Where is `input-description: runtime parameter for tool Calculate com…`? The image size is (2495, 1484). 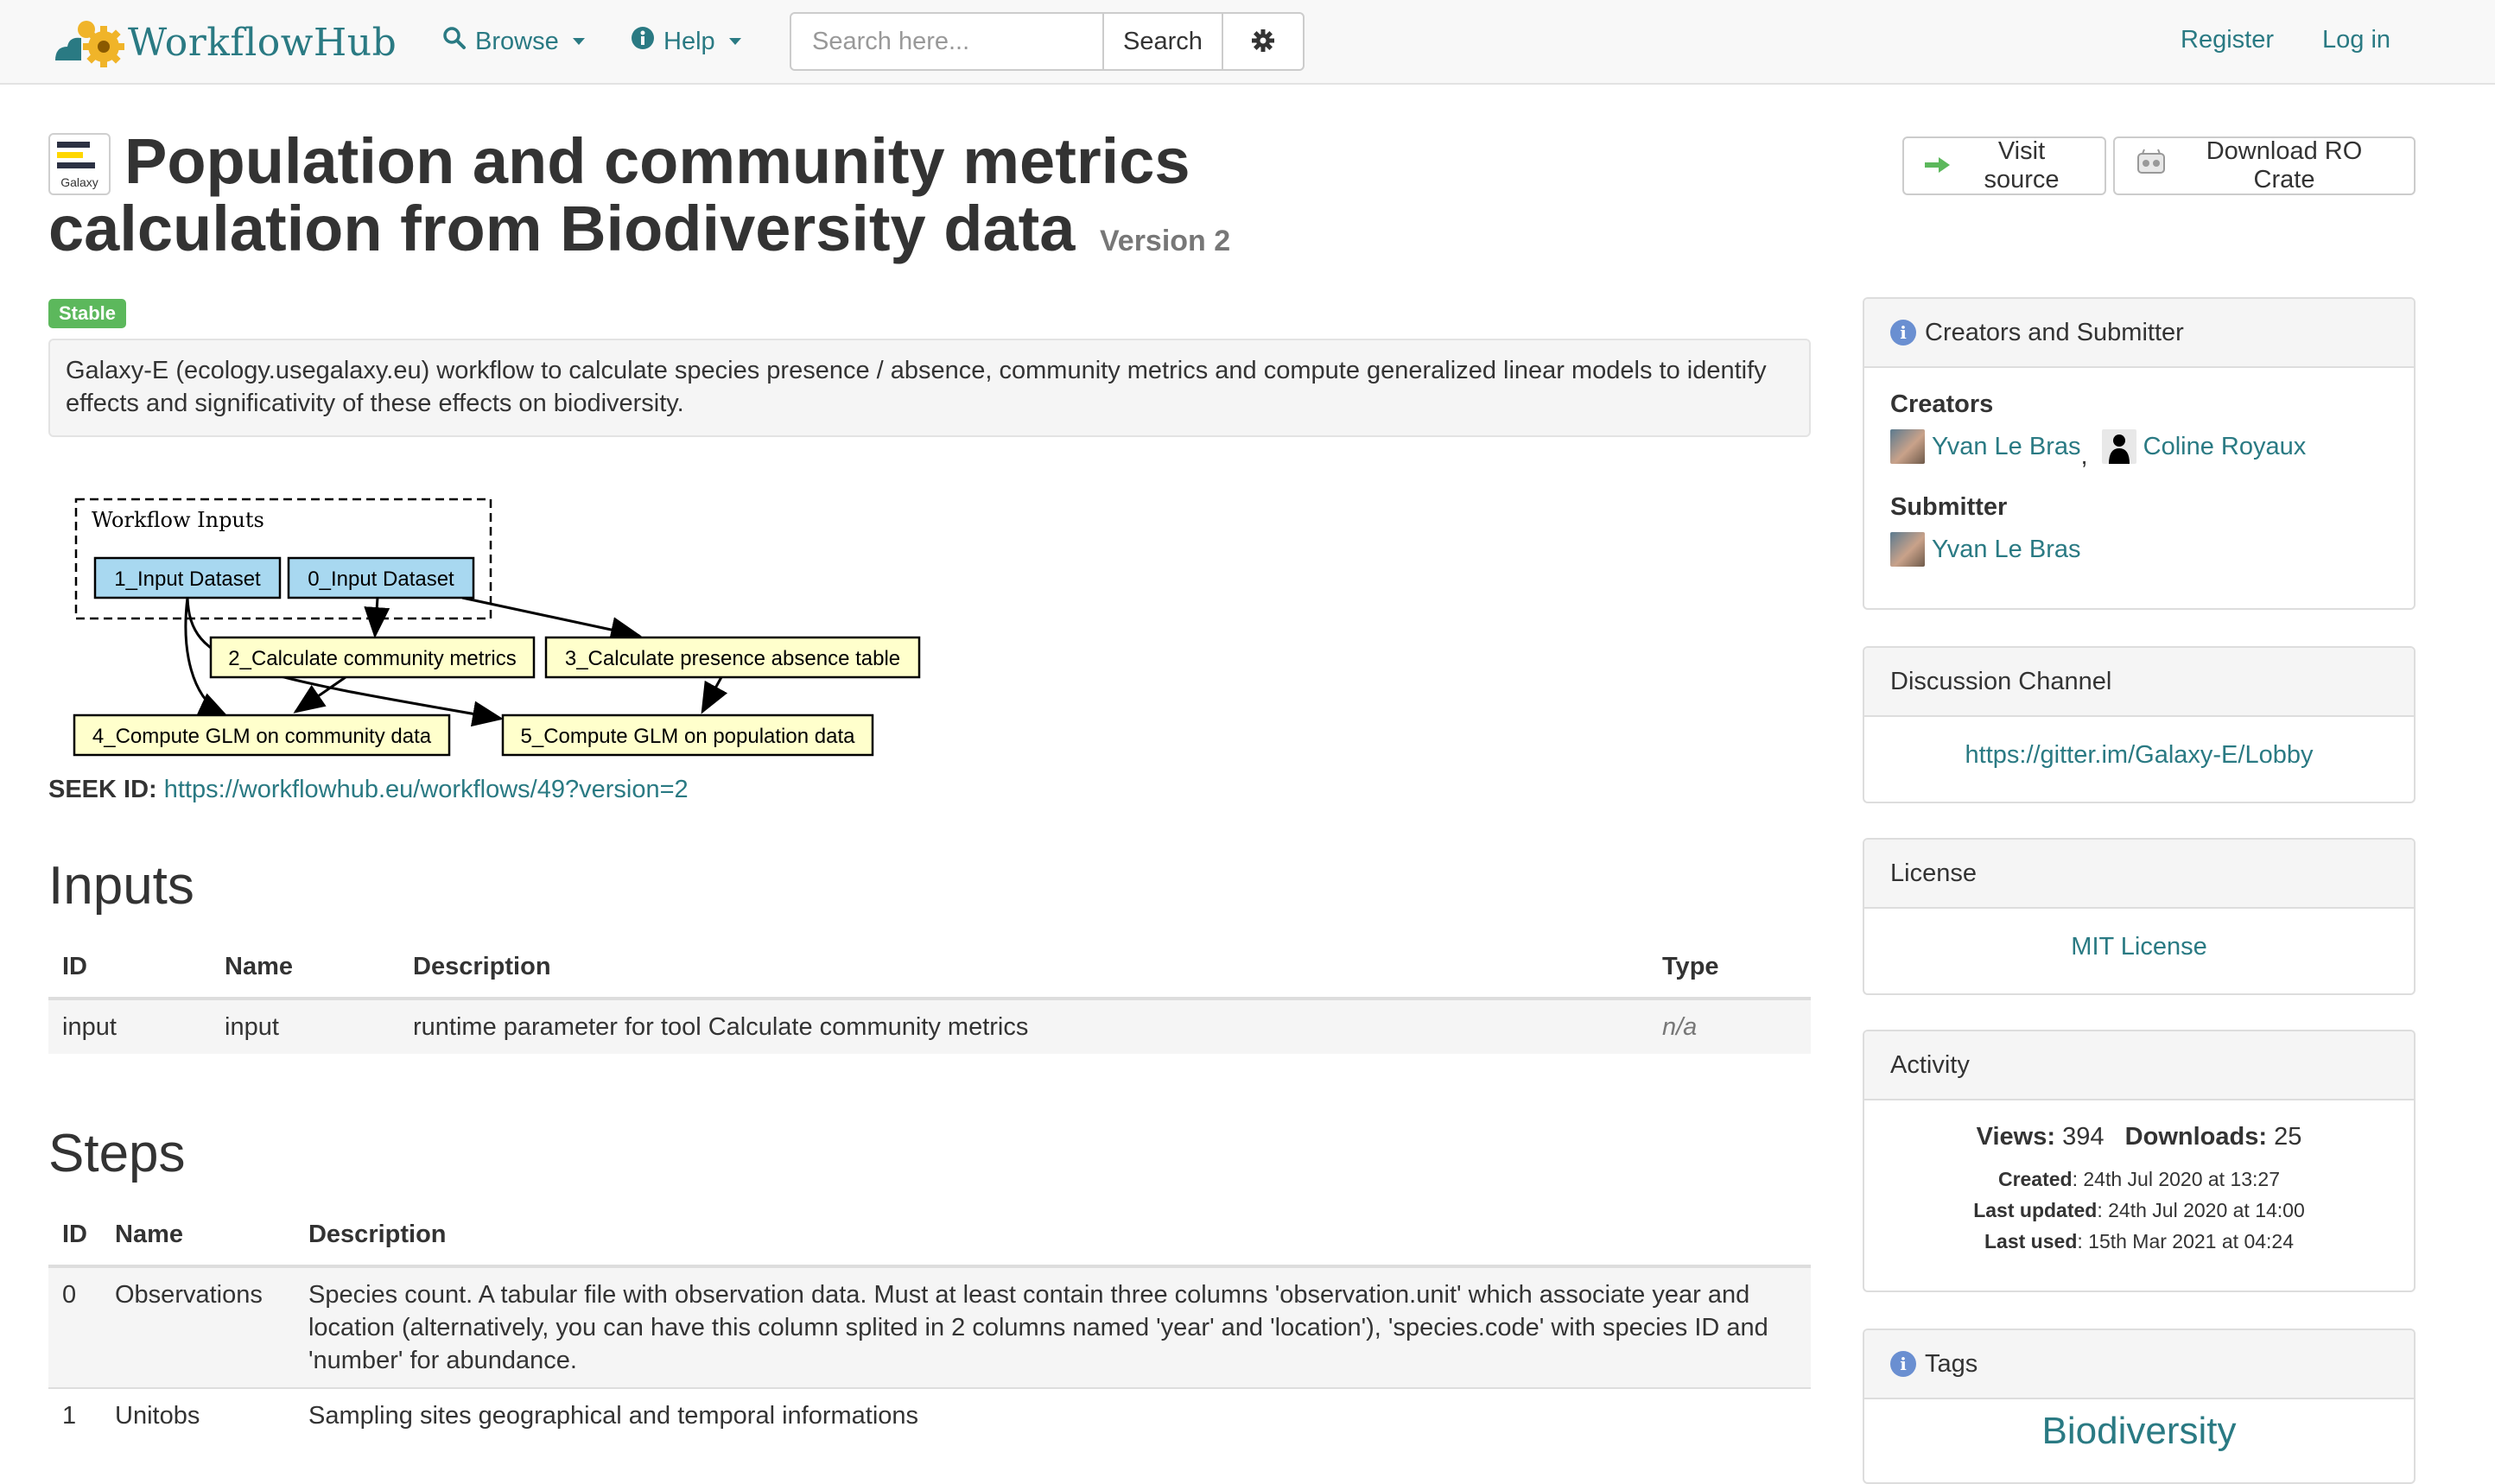
input-description: runtime parameter for tool Calculate com… is located at coordinates (1023, 1026).